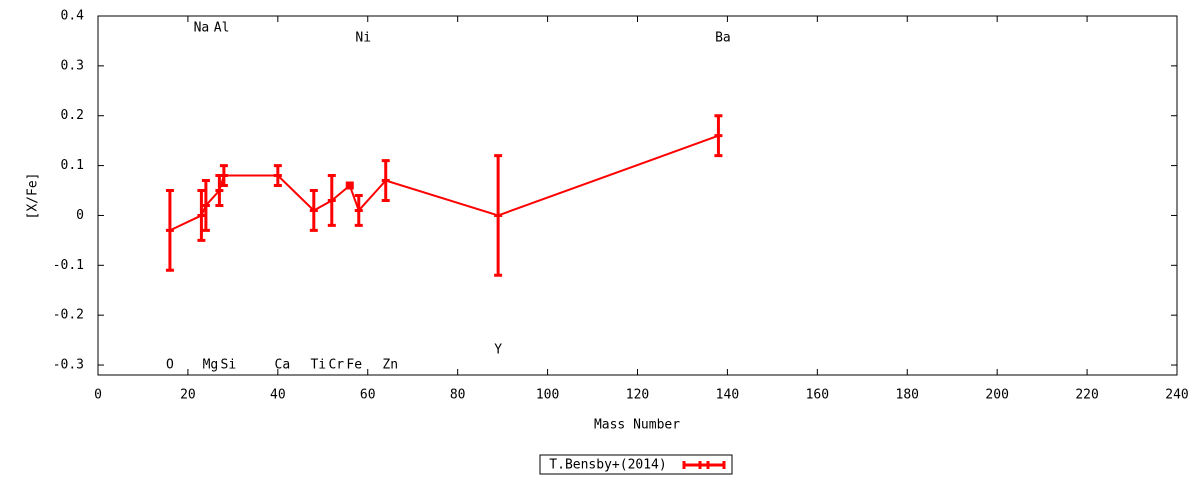 This screenshot has height=480, width=1200. I want to click on x-tick-label: 0, so click(98, 395).